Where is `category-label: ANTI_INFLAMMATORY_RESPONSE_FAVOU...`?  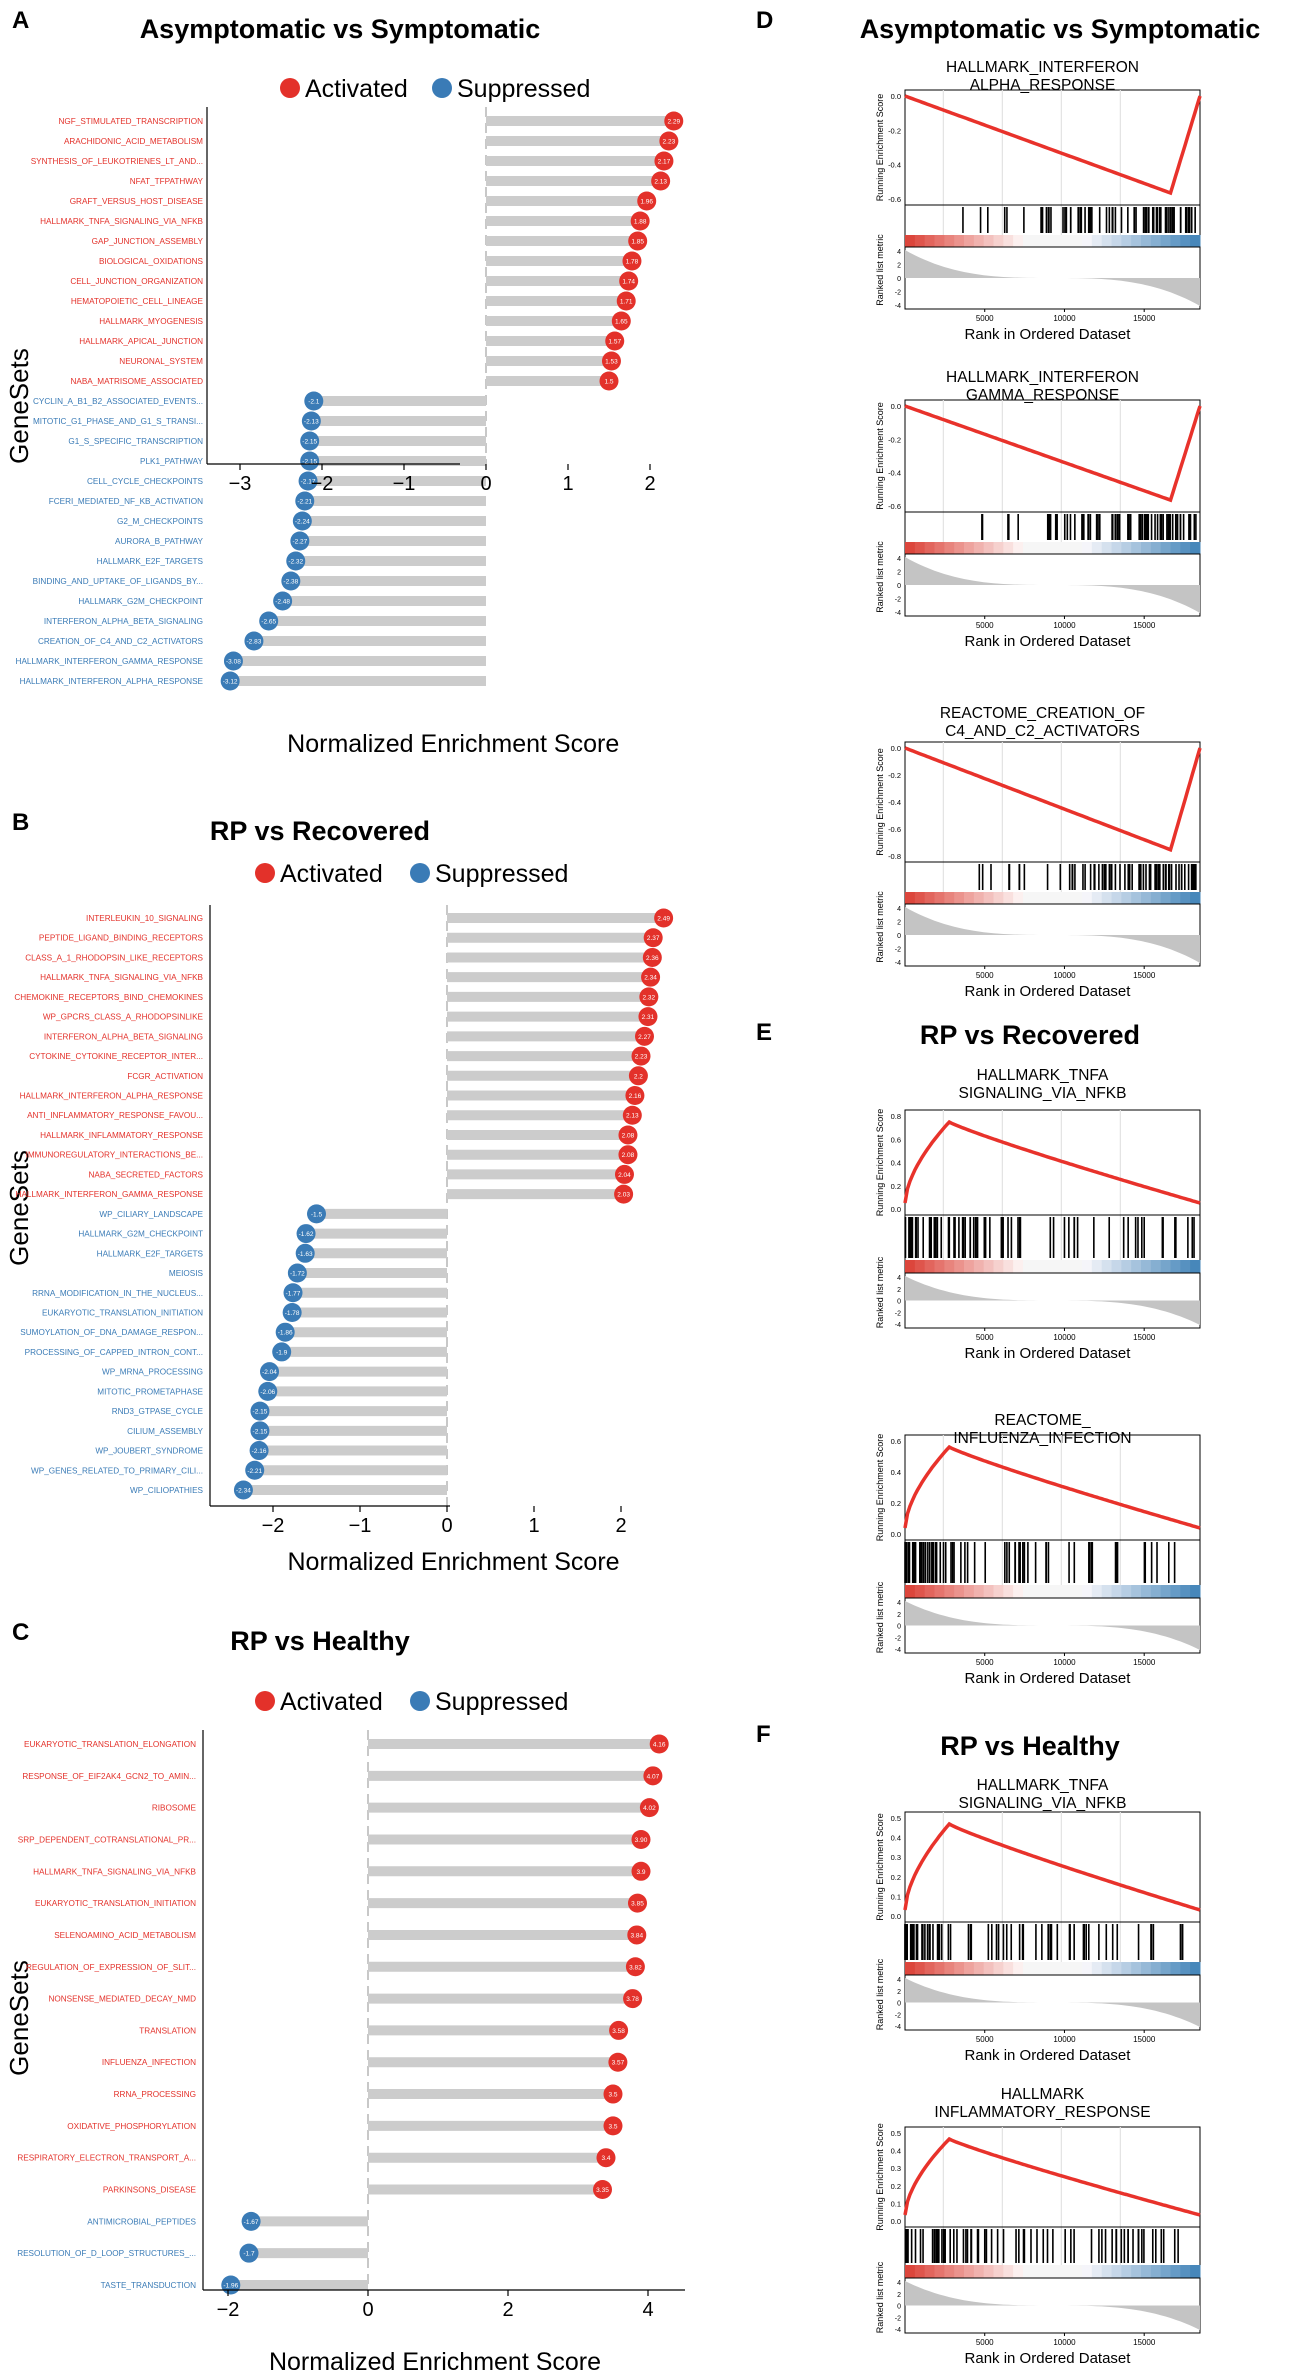 category-label: ANTI_INFLAMMATORY_RESPONSE_FAVOU... is located at coordinates (115, 1115).